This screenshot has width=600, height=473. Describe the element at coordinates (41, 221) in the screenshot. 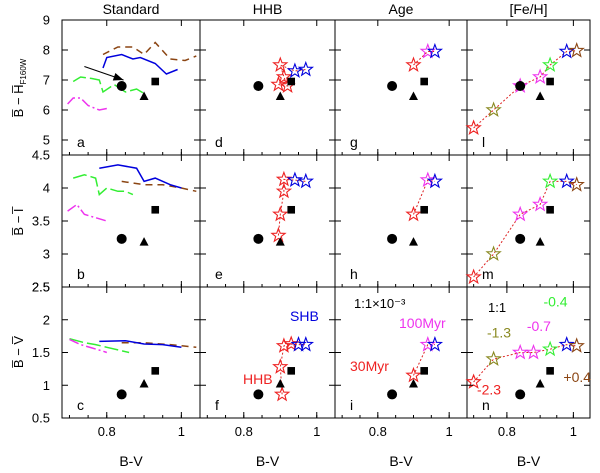

I see `y-tick-label: 3.5` at that location.